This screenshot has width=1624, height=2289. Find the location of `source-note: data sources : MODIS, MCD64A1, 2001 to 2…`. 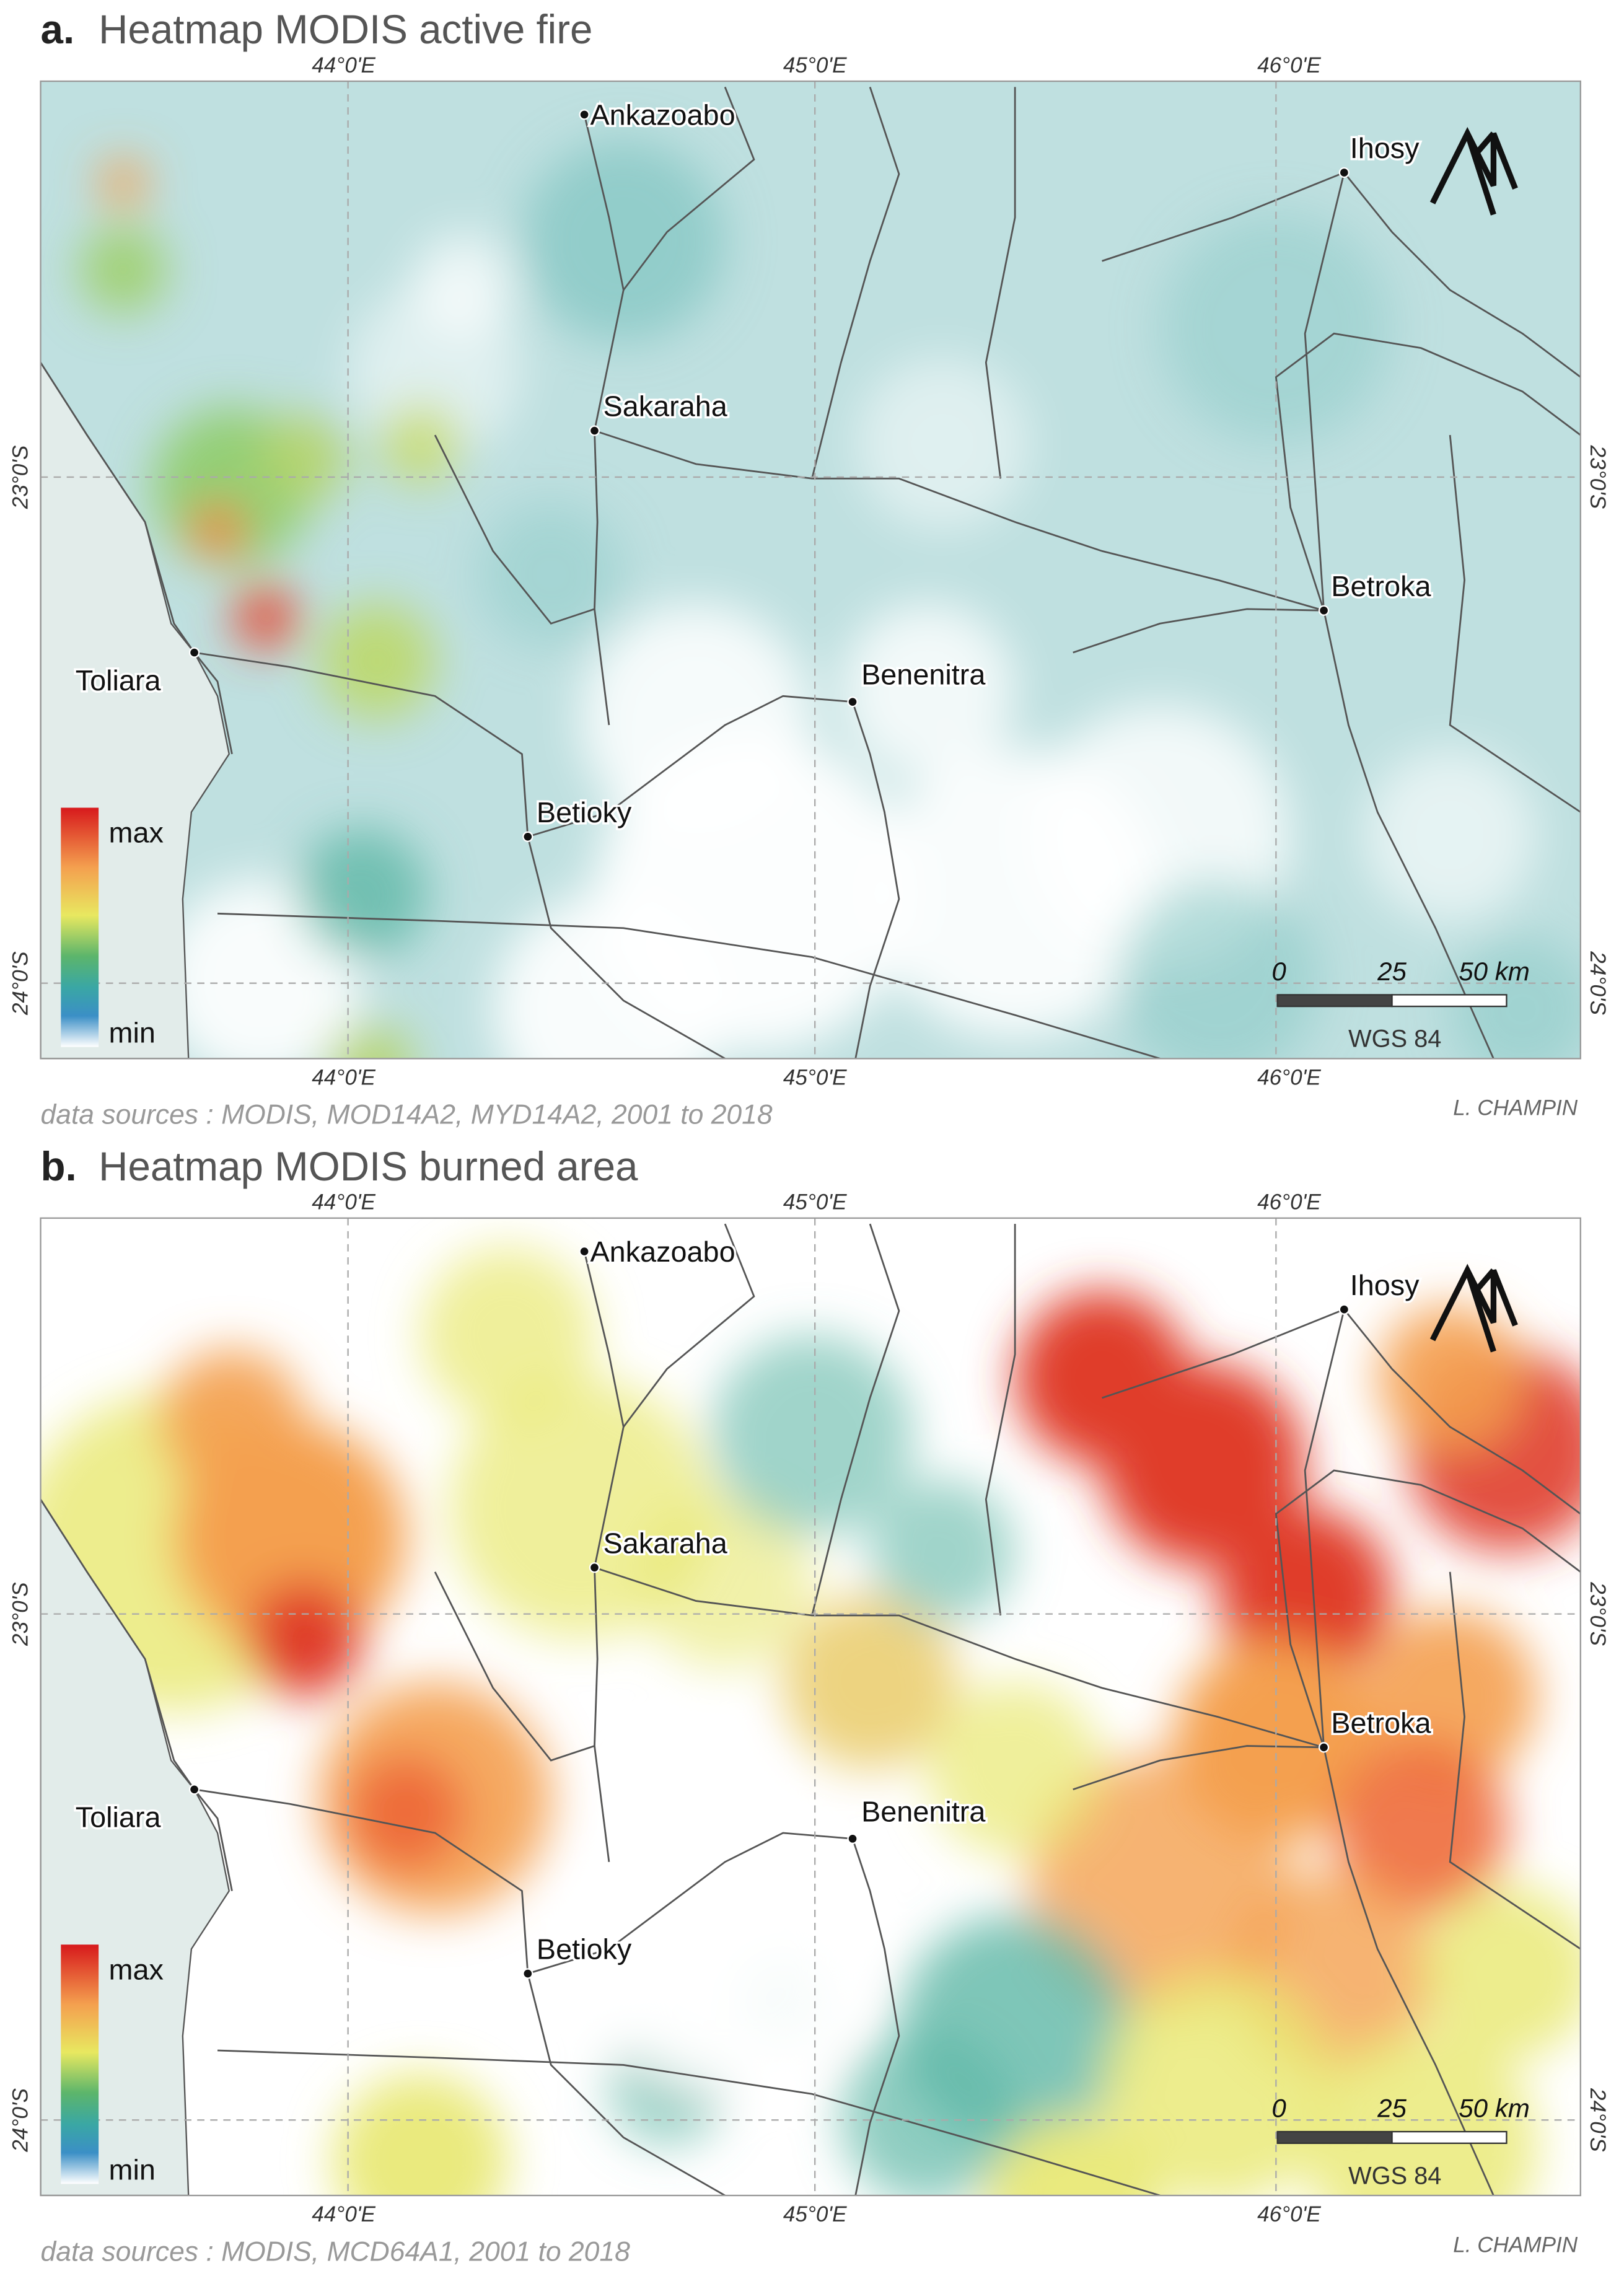

source-note: data sources : MODIS, MCD64A1, 2001 to 2… is located at coordinates (336, 2251).